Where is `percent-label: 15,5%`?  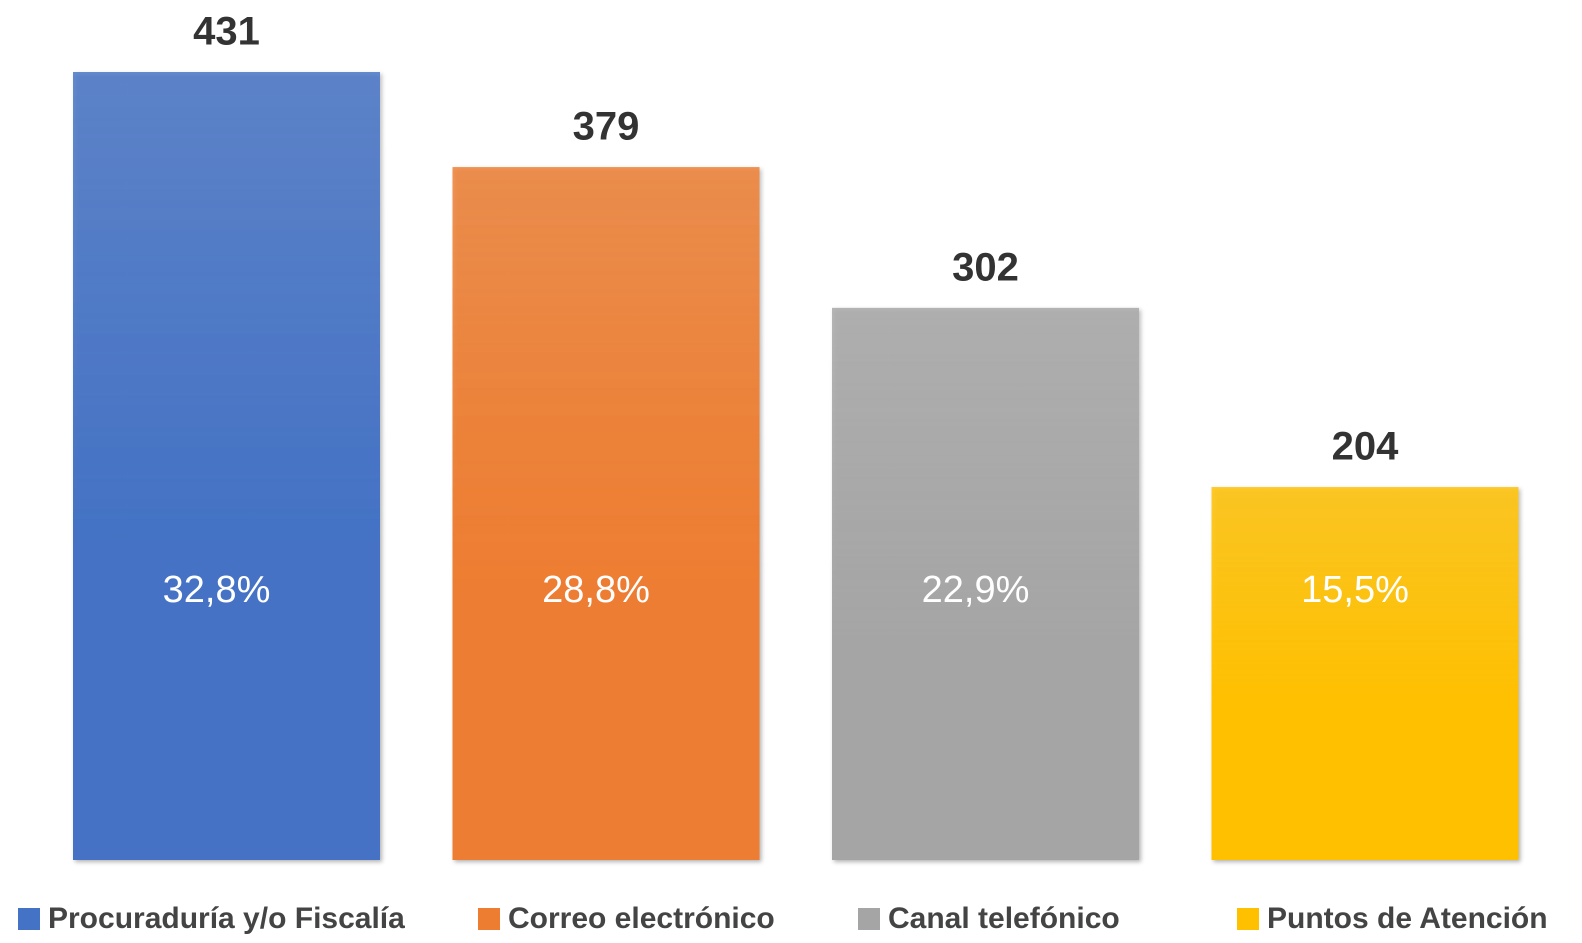 percent-label: 15,5% is located at coordinates (1355, 590).